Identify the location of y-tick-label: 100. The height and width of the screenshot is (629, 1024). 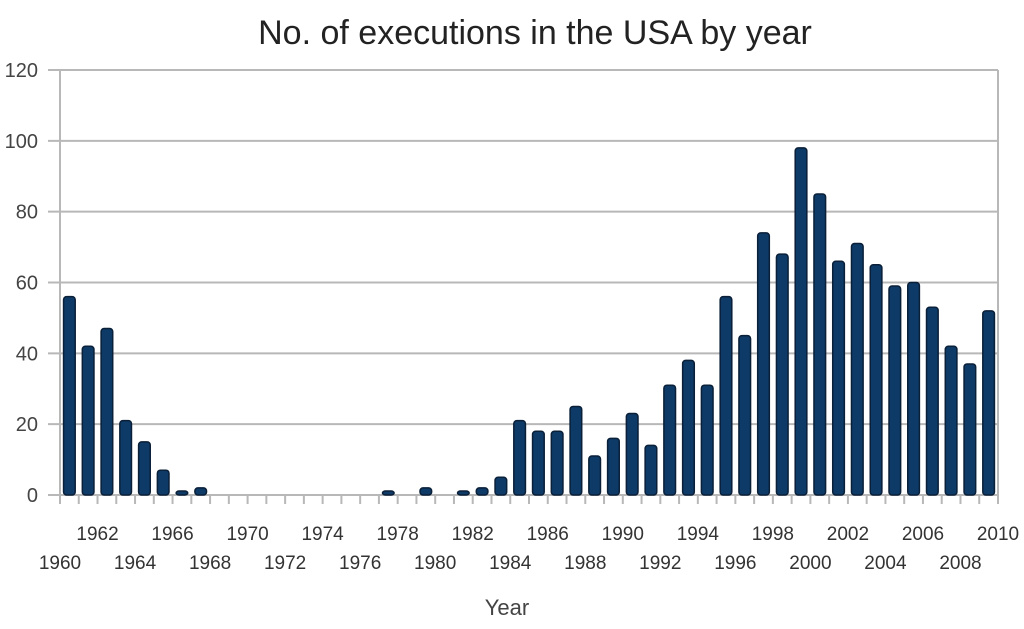
(21, 142).